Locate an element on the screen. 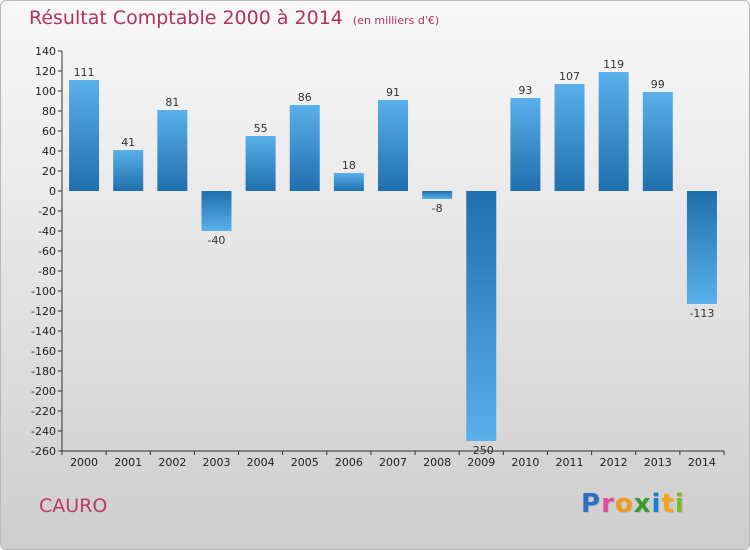 The image size is (750, 550). commune-name: CAURO is located at coordinates (73, 506).